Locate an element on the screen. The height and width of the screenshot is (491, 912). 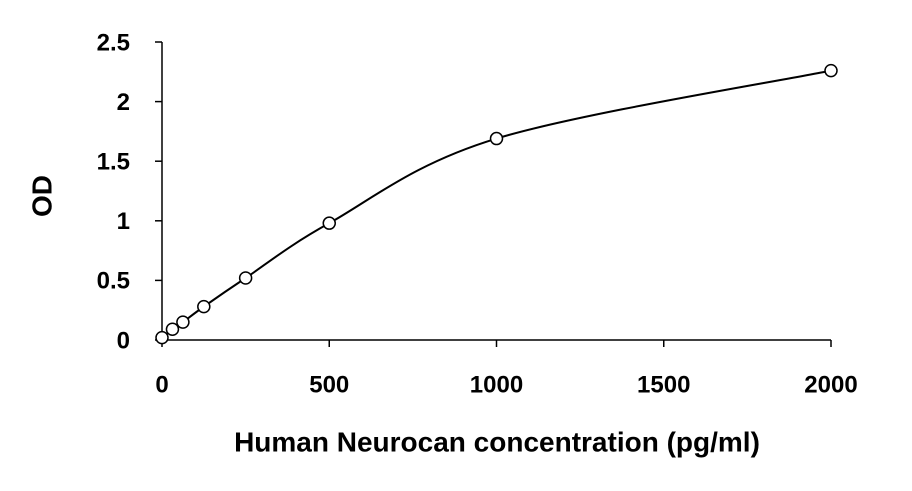
y-tick-label: 1 is located at coordinates (123, 221).